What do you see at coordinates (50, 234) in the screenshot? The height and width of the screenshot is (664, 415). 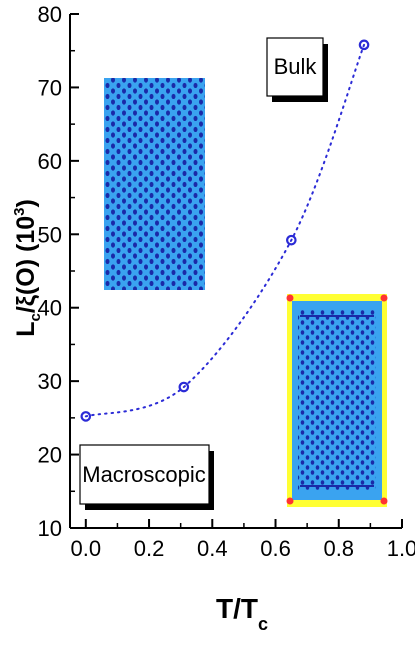 I see `y-tick-label: 50` at bounding box center [50, 234].